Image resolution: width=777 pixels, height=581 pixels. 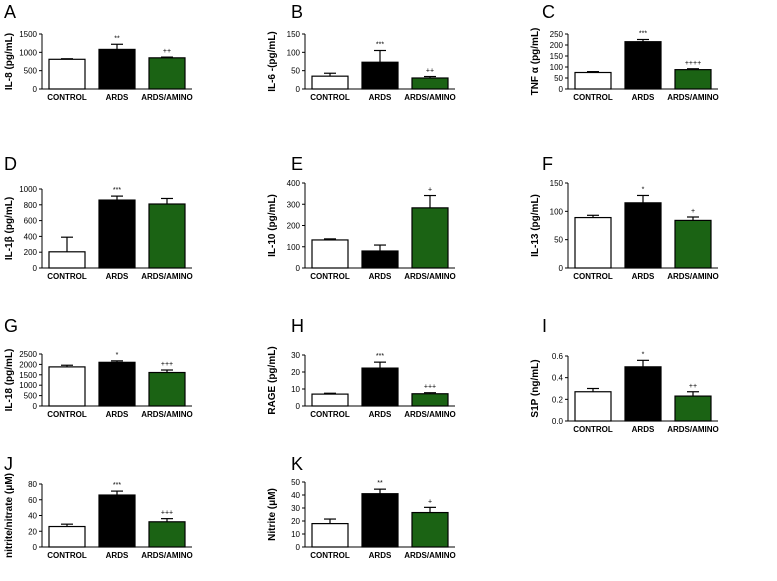 What do you see at coordinates (28, 34) in the screenshot?
I see `y-tick-label: 1500` at bounding box center [28, 34].